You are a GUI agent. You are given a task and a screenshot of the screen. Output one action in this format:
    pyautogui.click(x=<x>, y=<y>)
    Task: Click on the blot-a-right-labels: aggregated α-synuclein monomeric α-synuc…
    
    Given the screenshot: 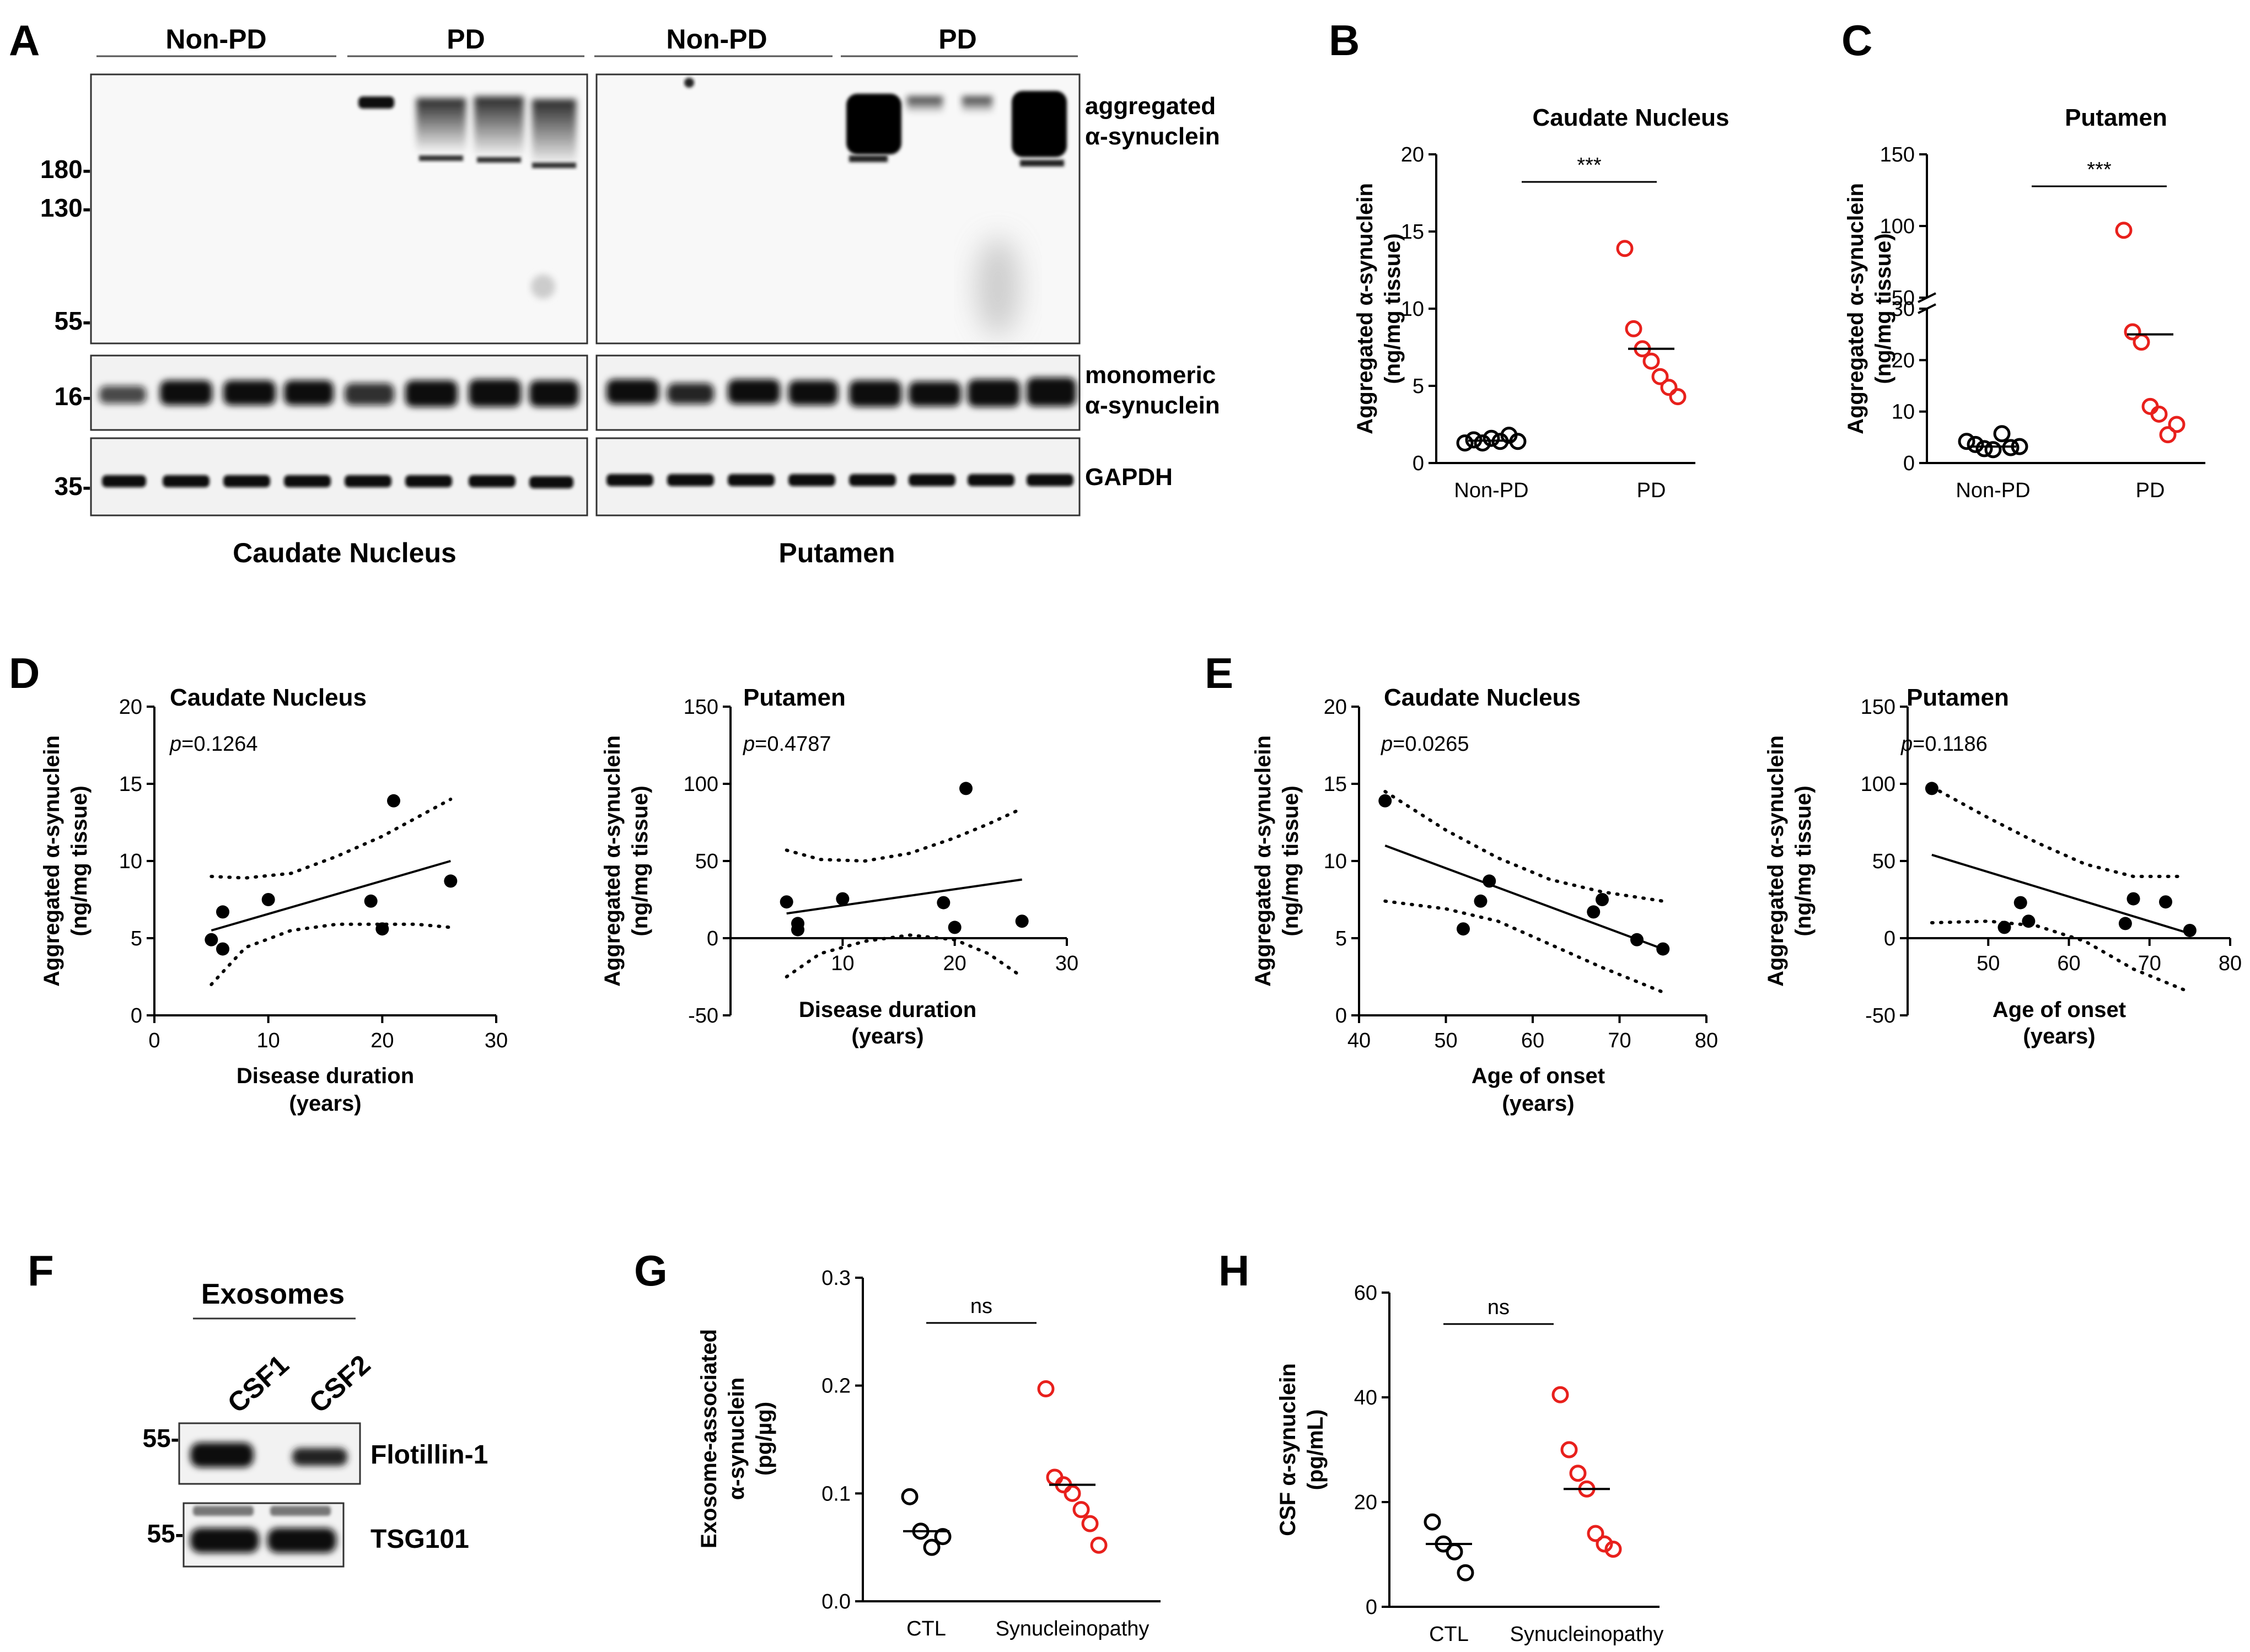 What is the action you would take?
    pyautogui.click(x=1152, y=292)
    